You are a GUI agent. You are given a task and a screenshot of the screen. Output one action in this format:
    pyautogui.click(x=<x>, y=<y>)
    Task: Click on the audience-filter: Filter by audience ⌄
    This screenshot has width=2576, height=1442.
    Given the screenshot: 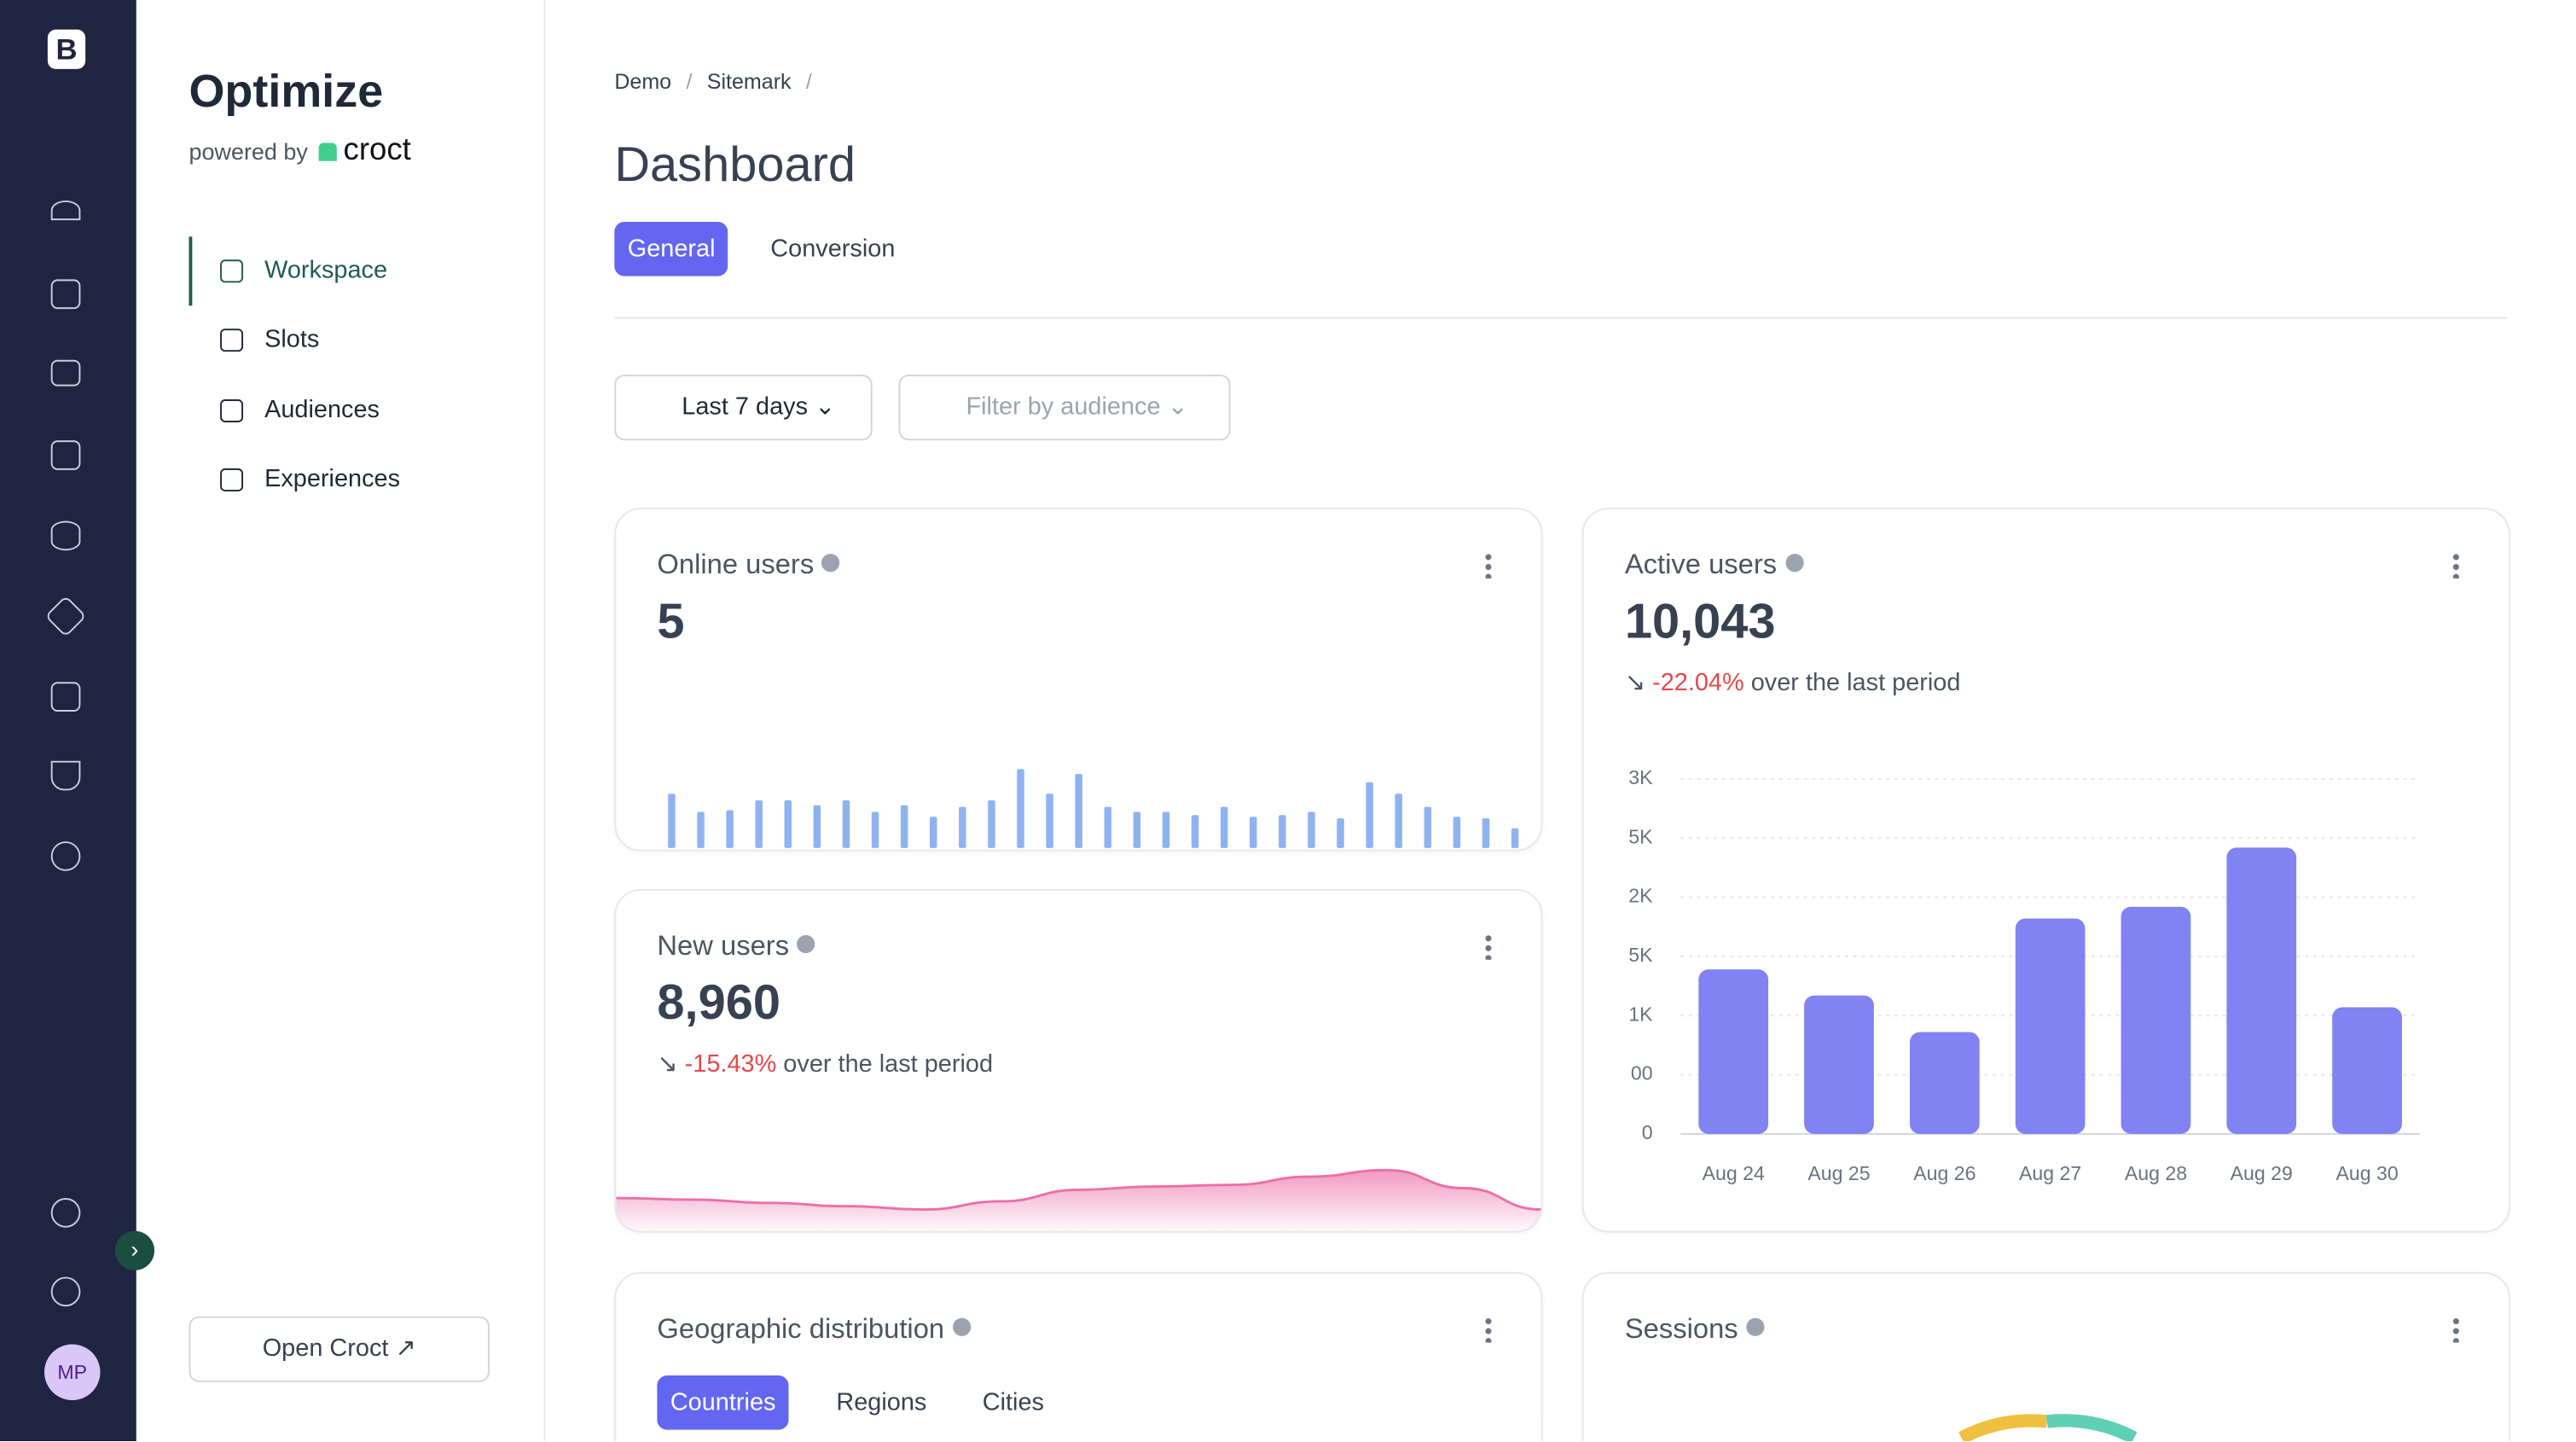 What is the action you would take?
    pyautogui.click(x=1064, y=408)
    